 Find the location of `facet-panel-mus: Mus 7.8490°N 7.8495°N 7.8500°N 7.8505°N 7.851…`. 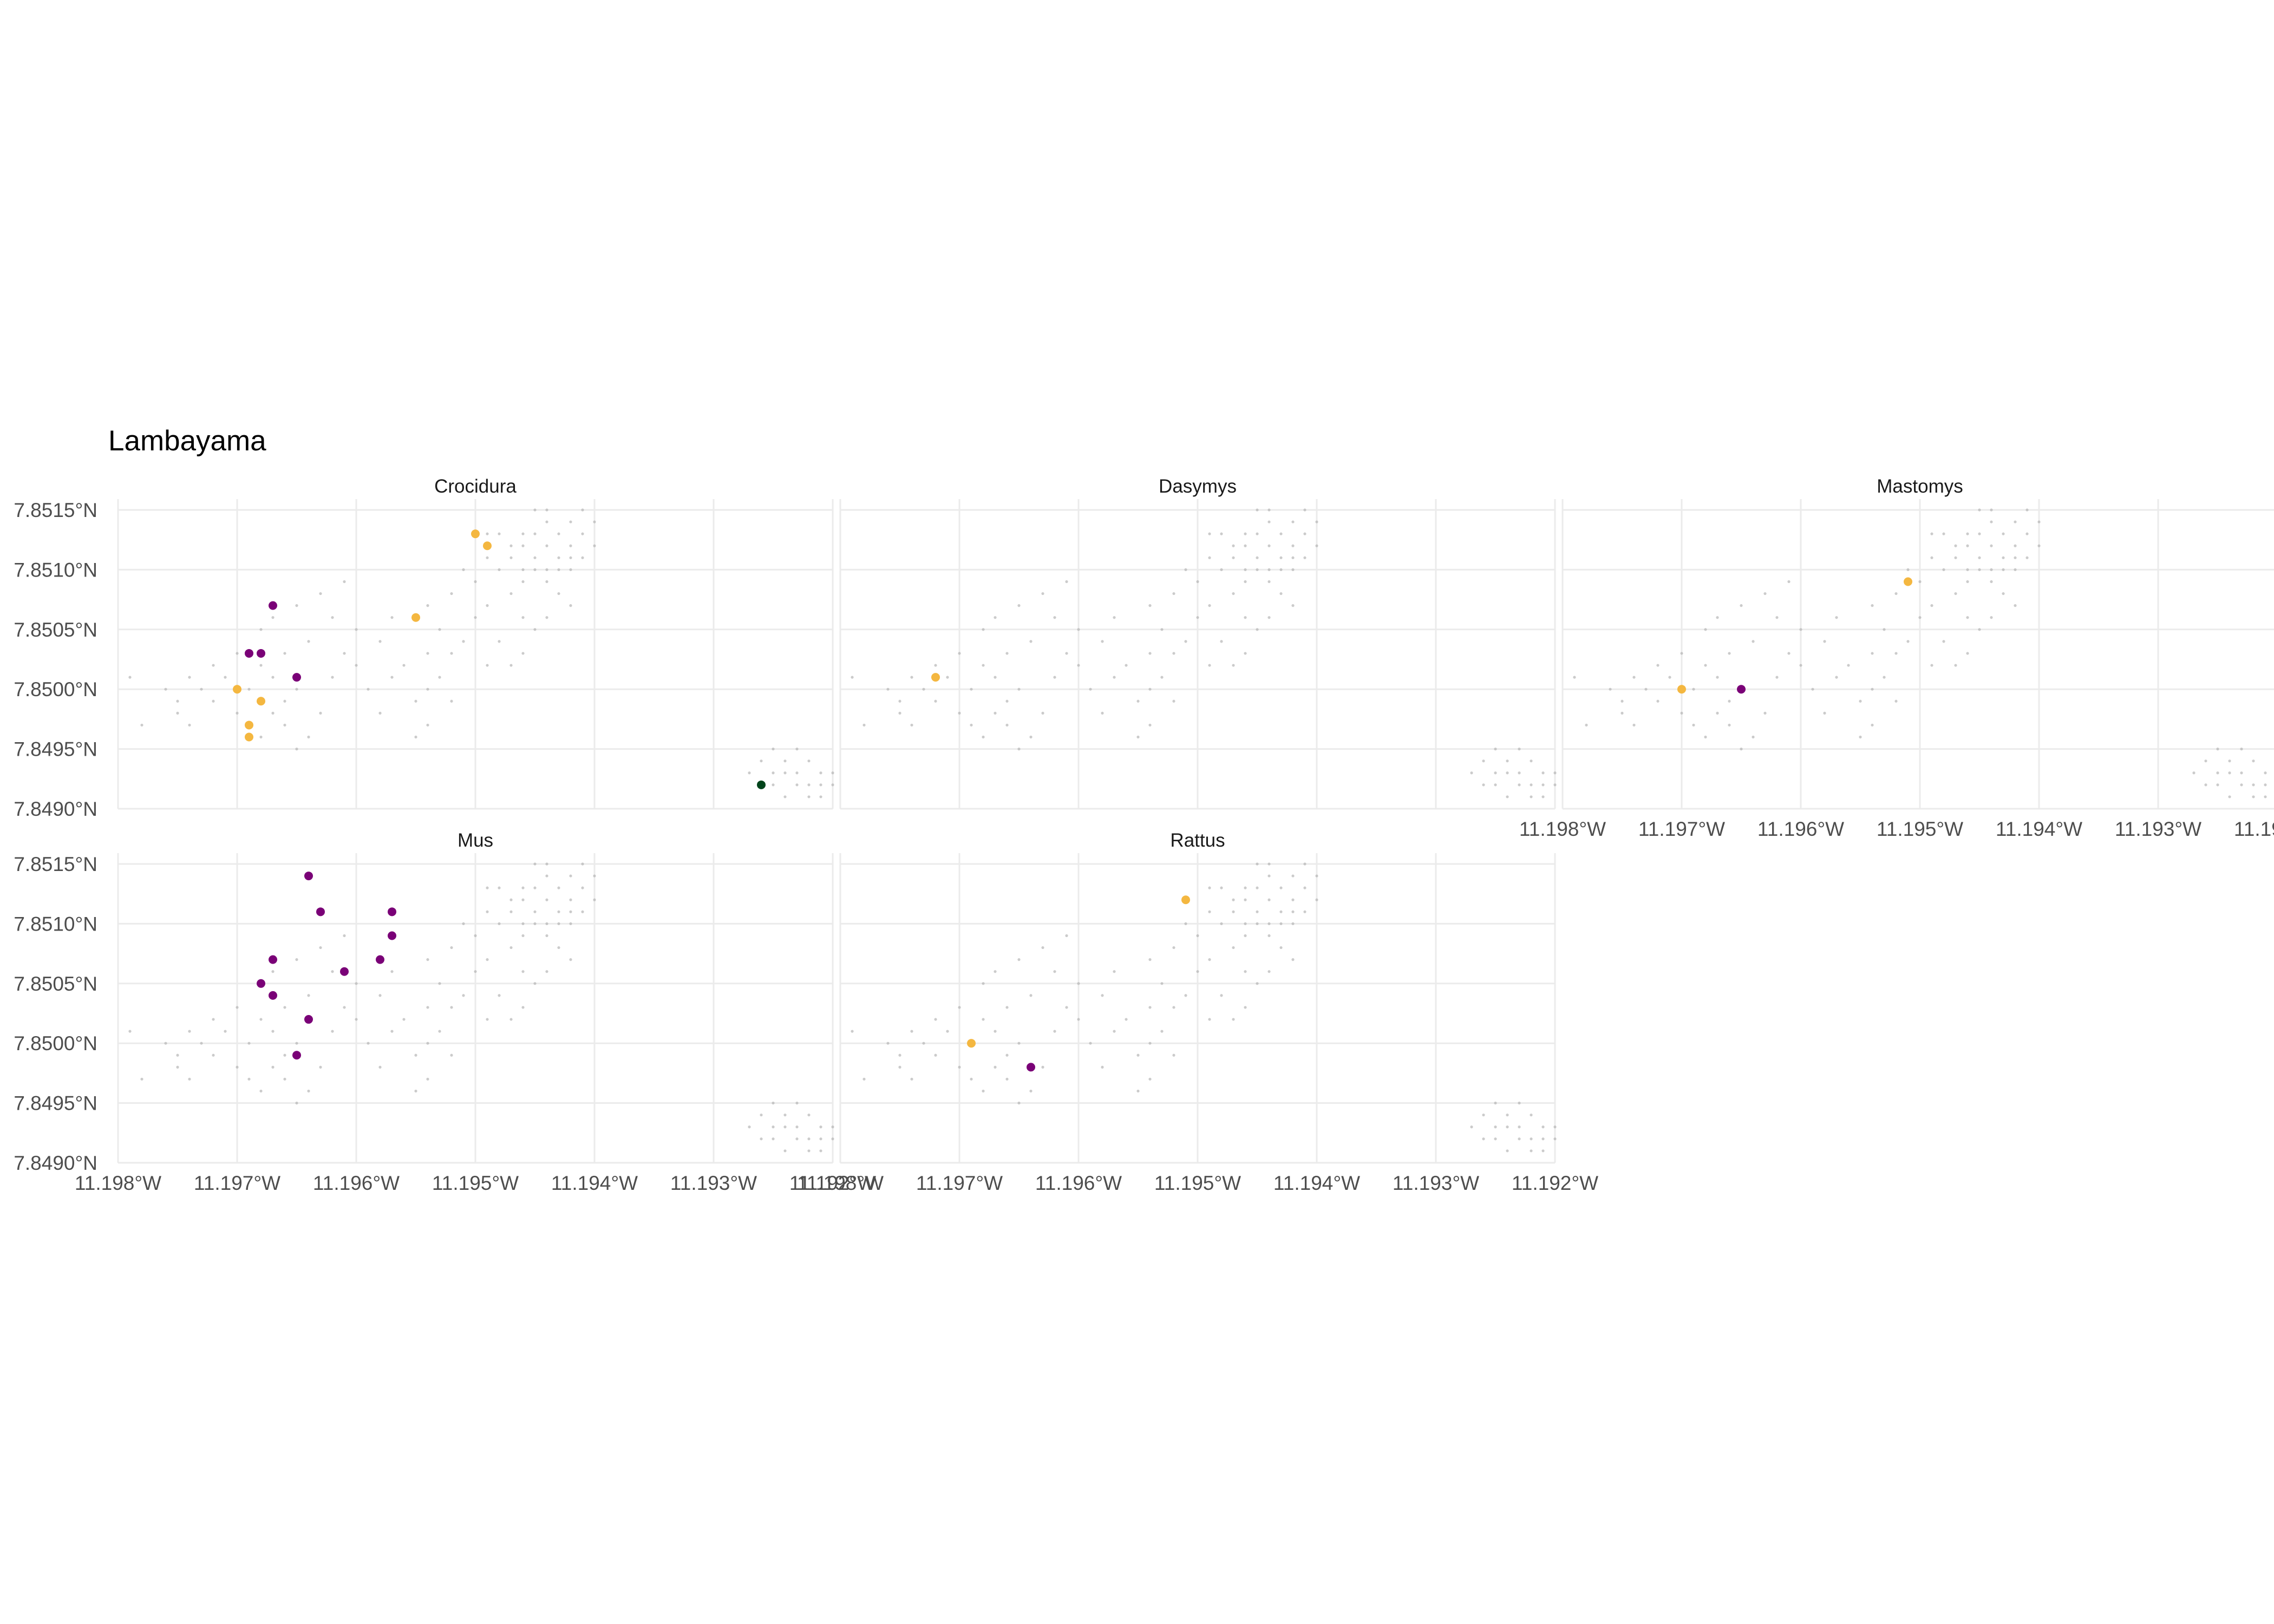

facet-panel-mus: Mus 7.8490°N 7.8495°N 7.8500°N 7.8505°N 7.851… is located at coordinates (445, 1012).